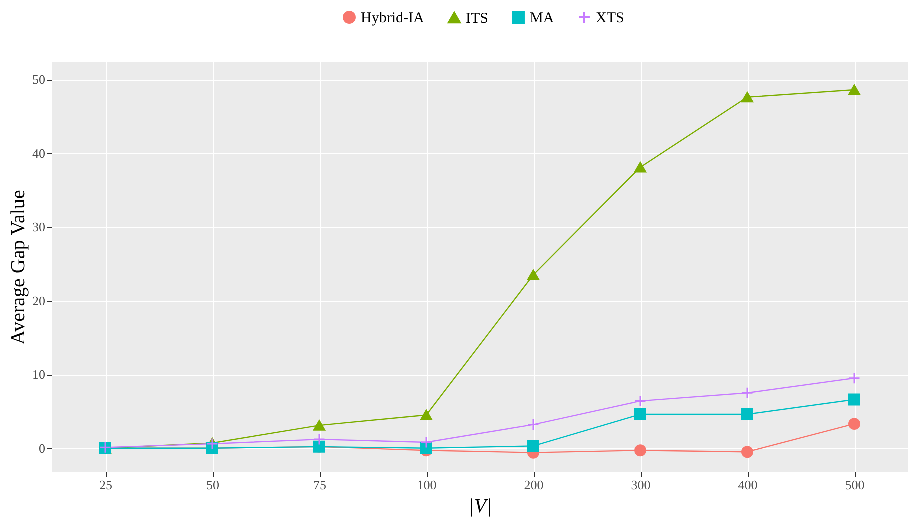 Image resolution: width=916 pixels, height=520 pixels. Describe the element at coordinates (392, 18) in the screenshot. I see `legend-label: Hybrid-IA` at that location.